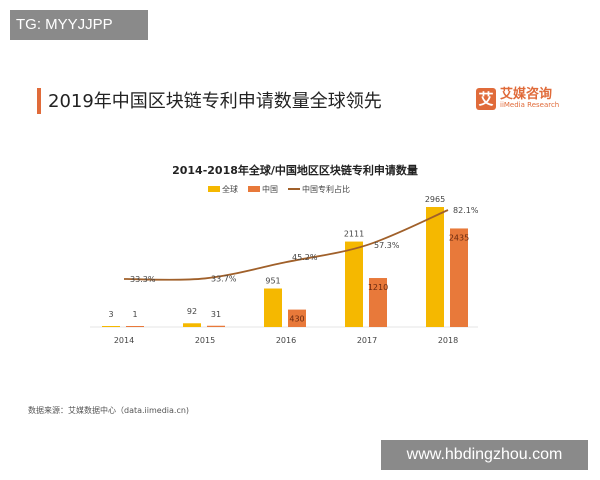  What do you see at coordinates (192, 311) in the screenshot?
I see `bar-value-label: 92` at bounding box center [192, 311].